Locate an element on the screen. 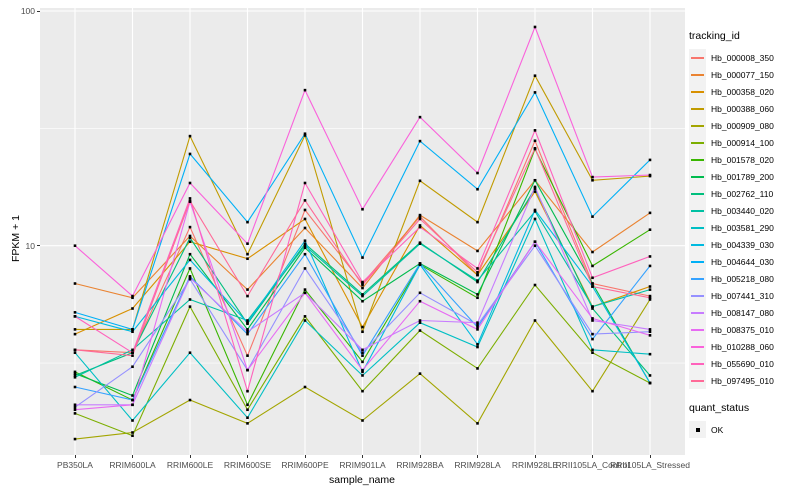  legend-item-label: Hb_007441_310 is located at coordinates (742, 295).